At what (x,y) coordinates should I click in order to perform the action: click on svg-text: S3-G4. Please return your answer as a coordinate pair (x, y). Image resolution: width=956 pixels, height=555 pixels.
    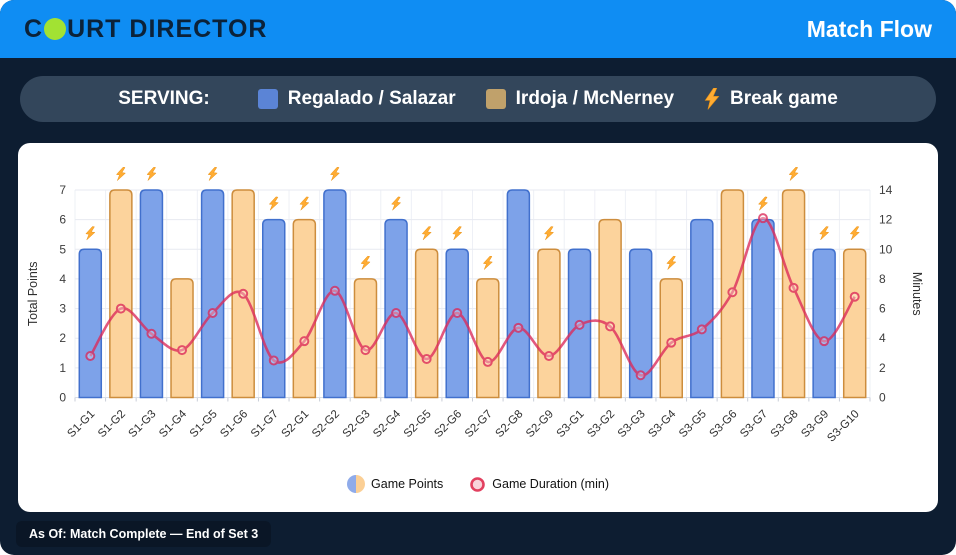
    Looking at the image, I should click on (662, 424).